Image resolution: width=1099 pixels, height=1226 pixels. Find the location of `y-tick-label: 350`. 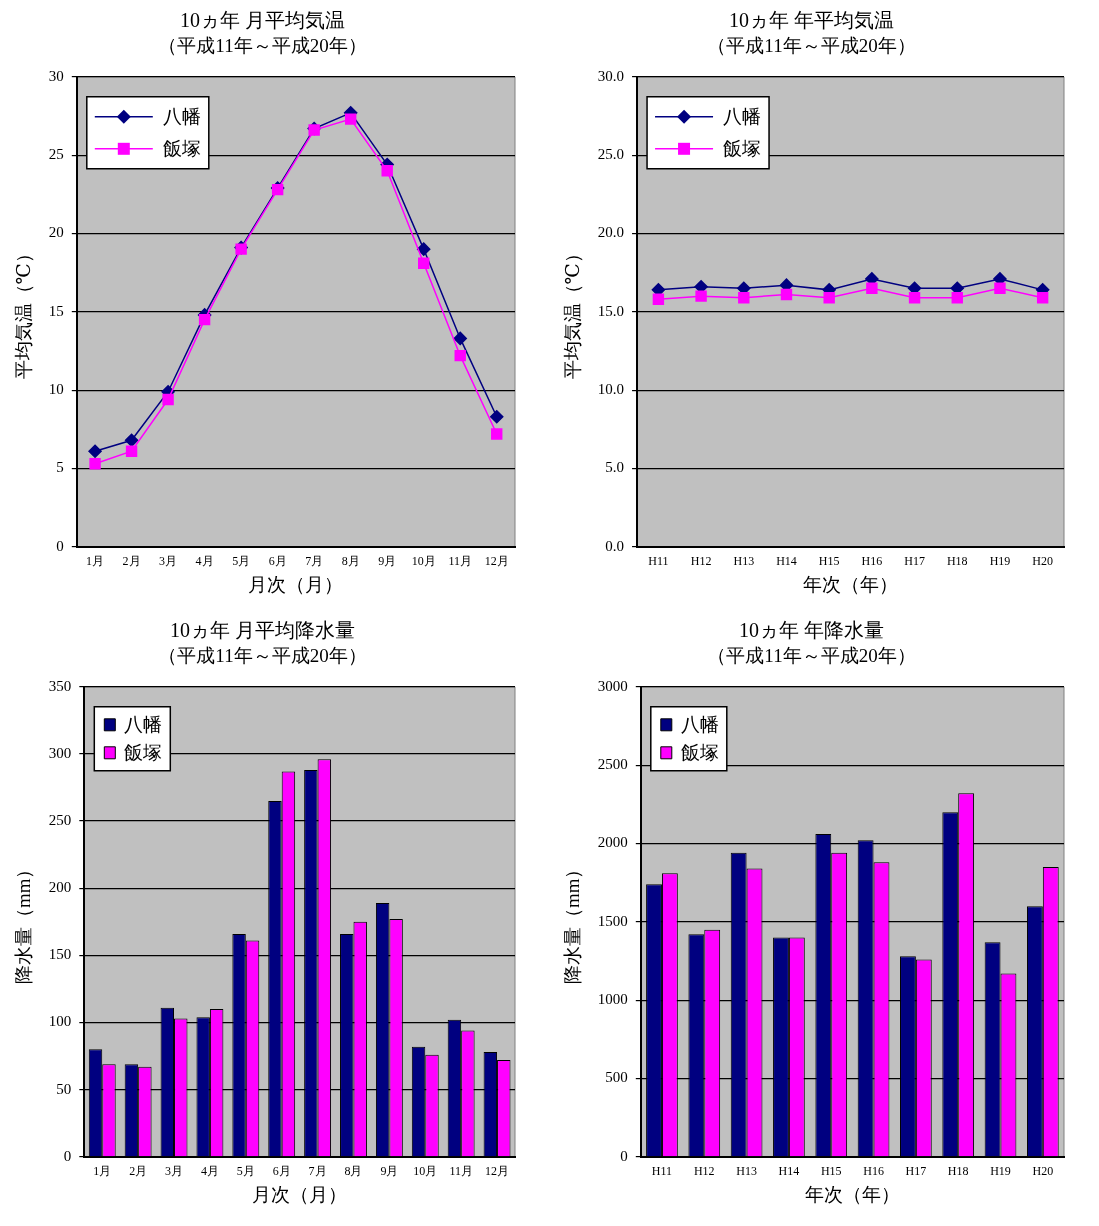

y-tick-label: 350 is located at coordinates (60, 685).